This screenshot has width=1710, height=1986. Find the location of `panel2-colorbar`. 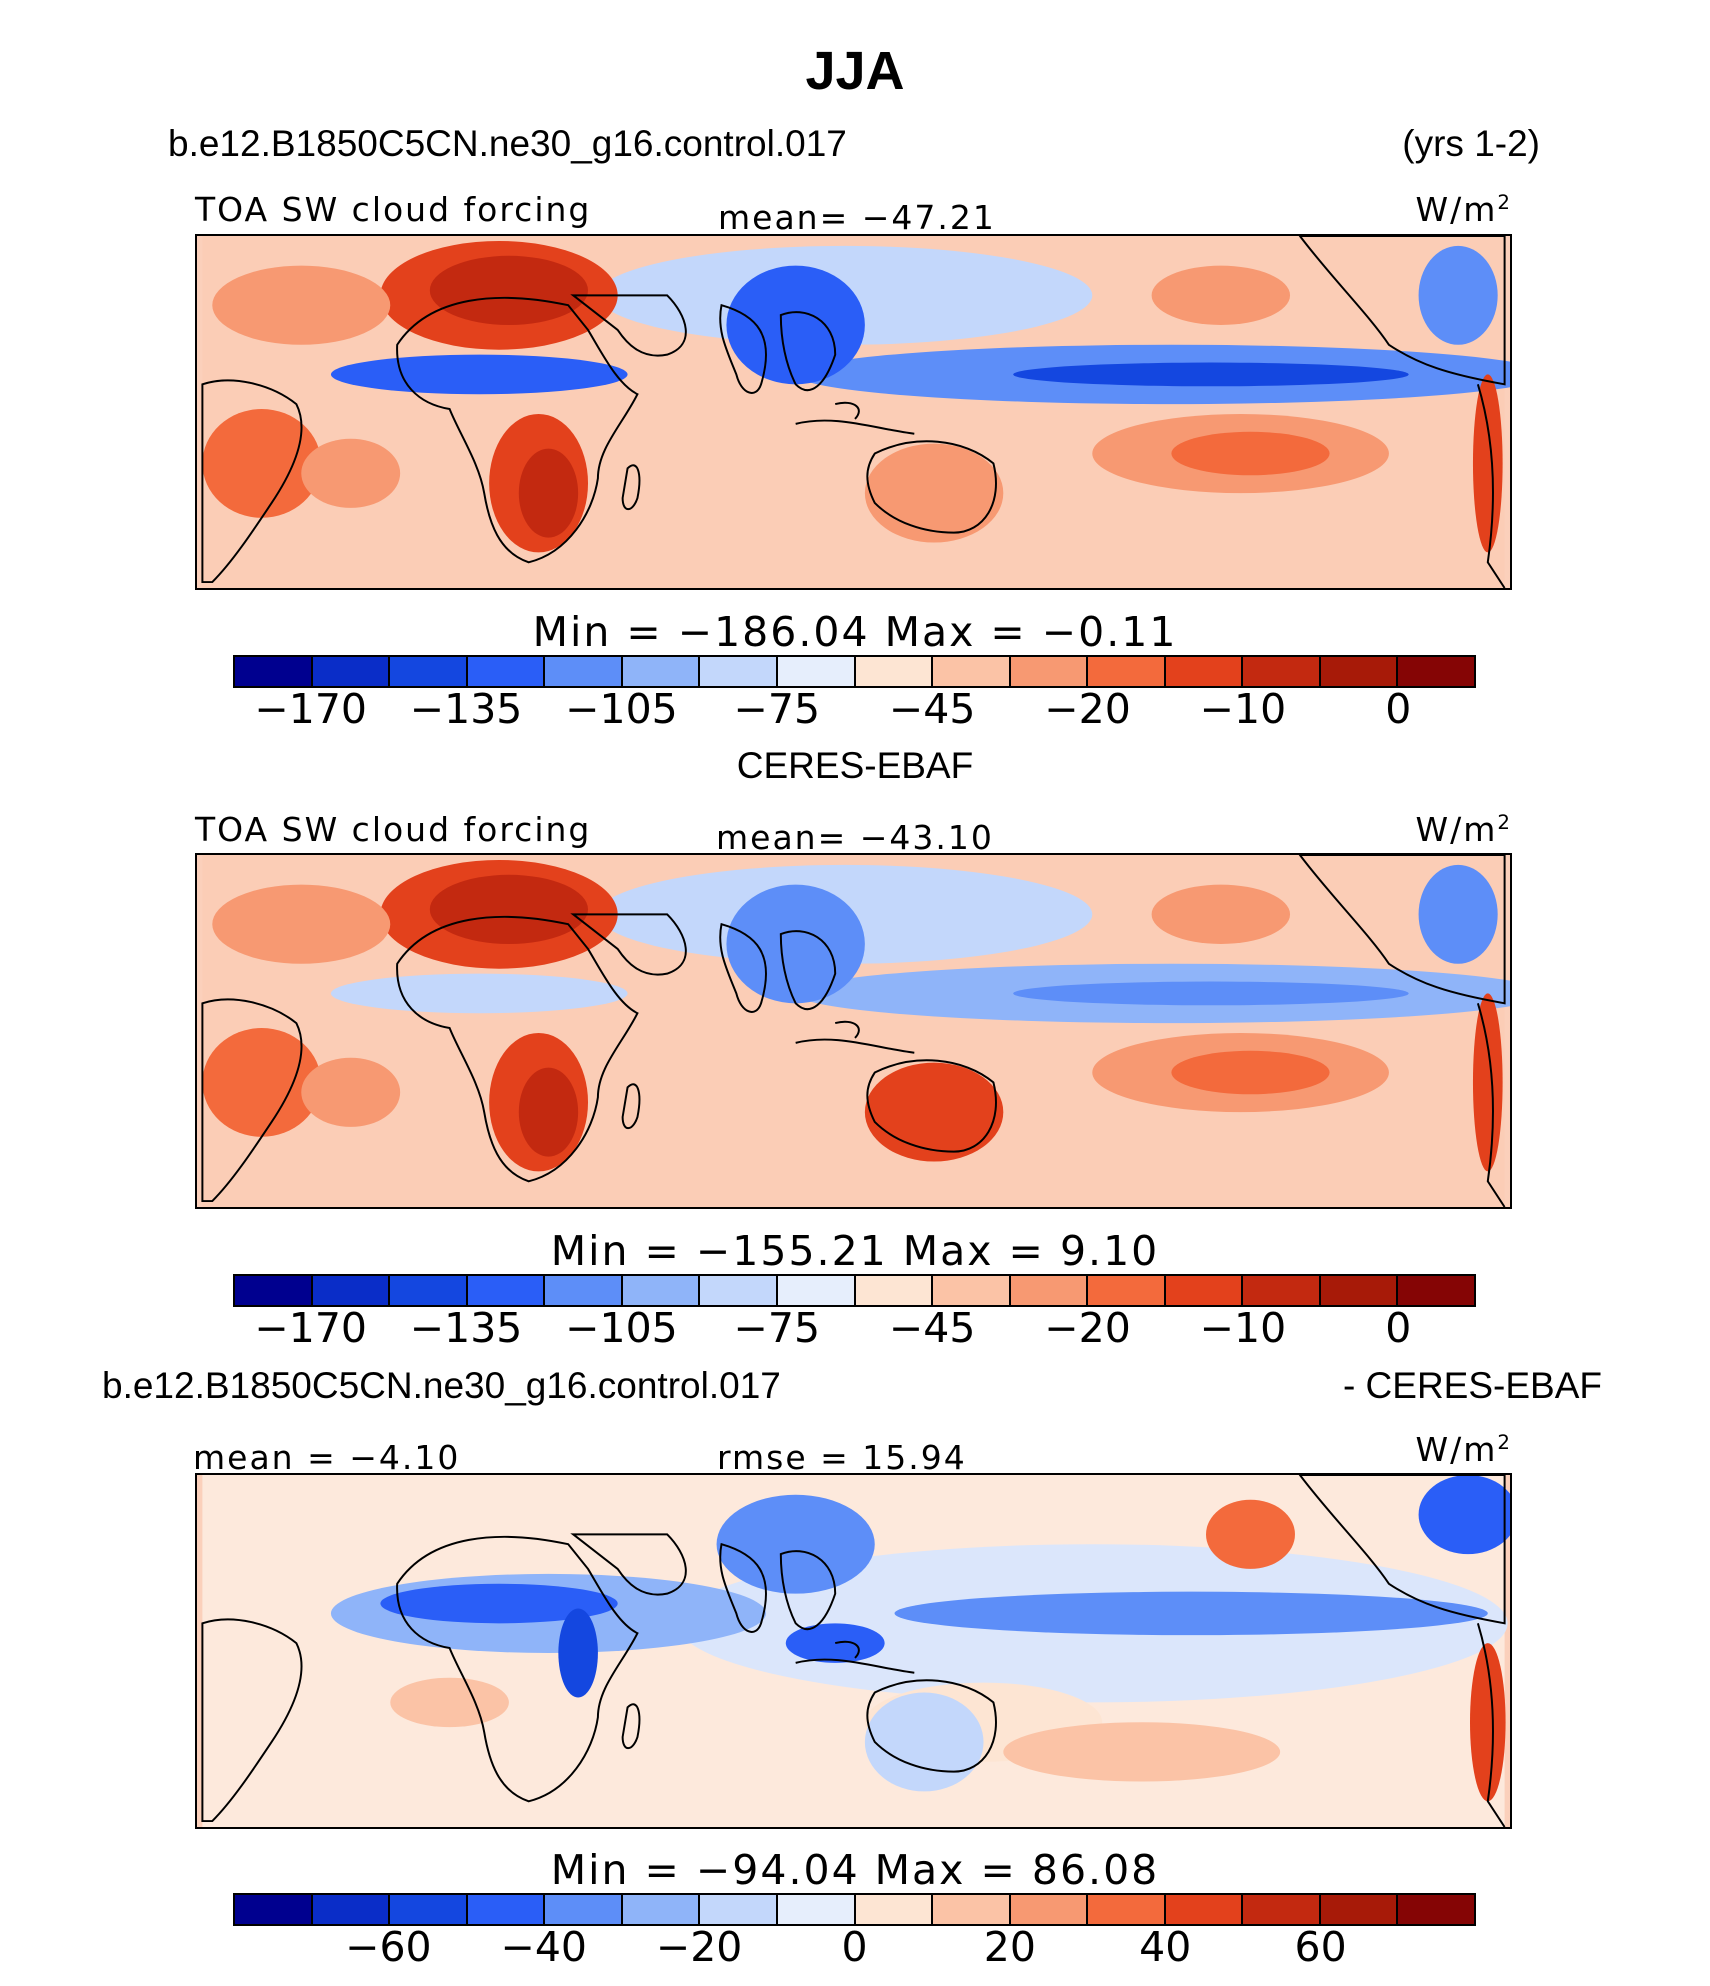

panel2-colorbar is located at coordinates (854, 1290).